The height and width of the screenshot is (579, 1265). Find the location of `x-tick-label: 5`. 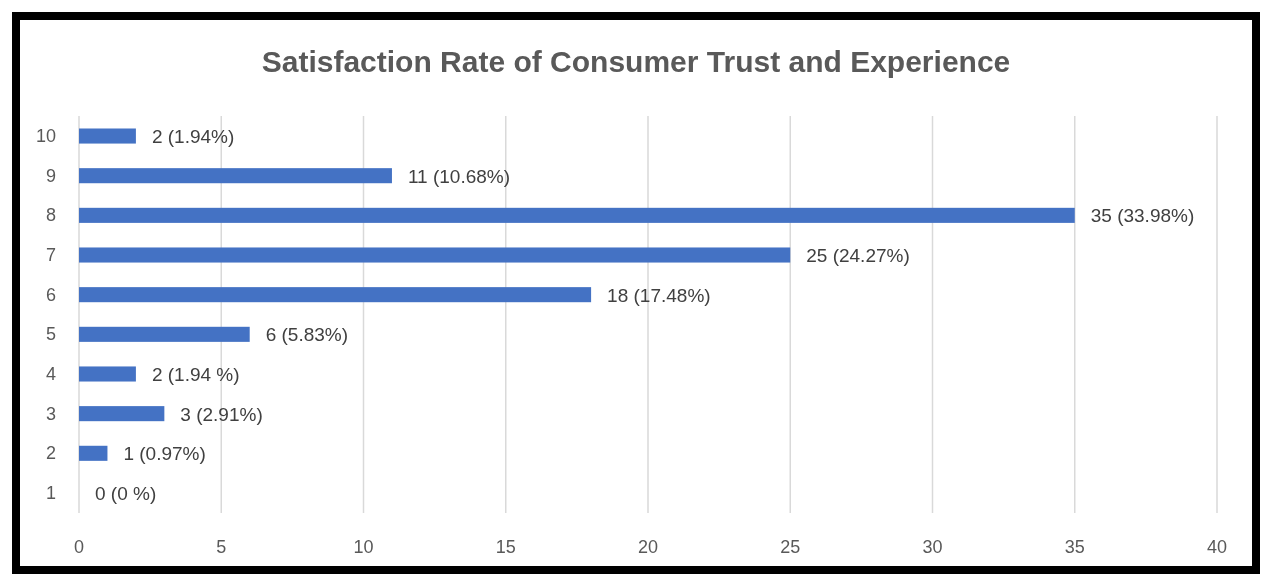

x-tick-label: 5 is located at coordinates (221, 547).